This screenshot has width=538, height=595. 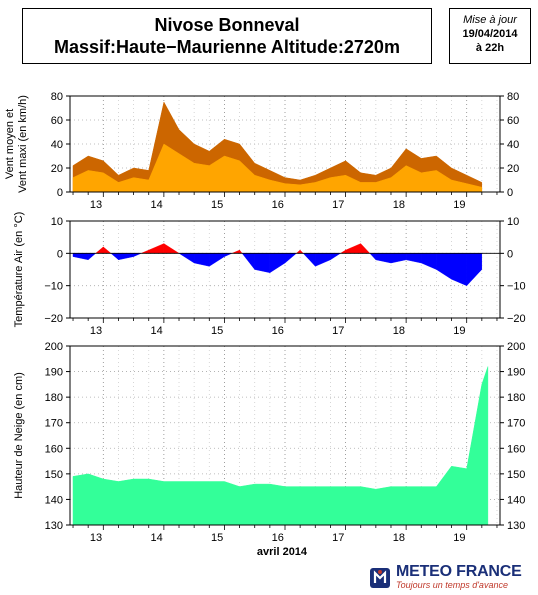 I want to click on ytick-label-left: 200, so click(x=54, y=347).